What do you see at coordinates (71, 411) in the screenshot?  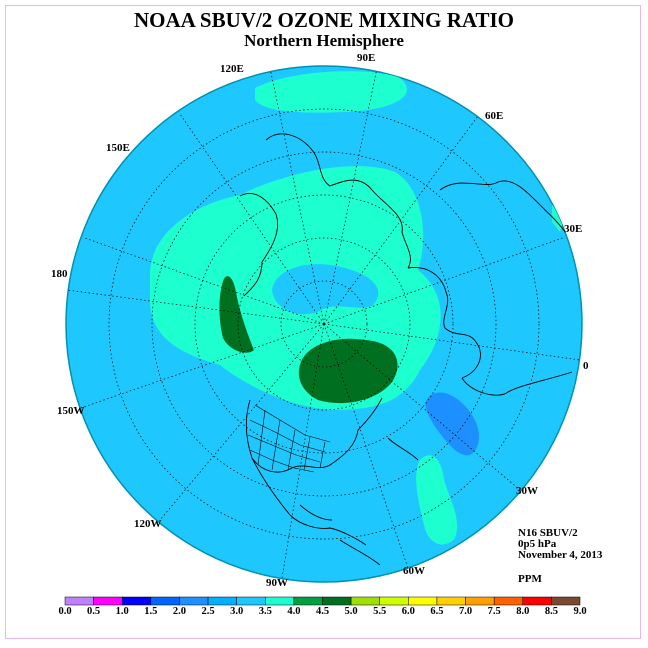 I see `lon-label-150w: 150W` at bounding box center [71, 411].